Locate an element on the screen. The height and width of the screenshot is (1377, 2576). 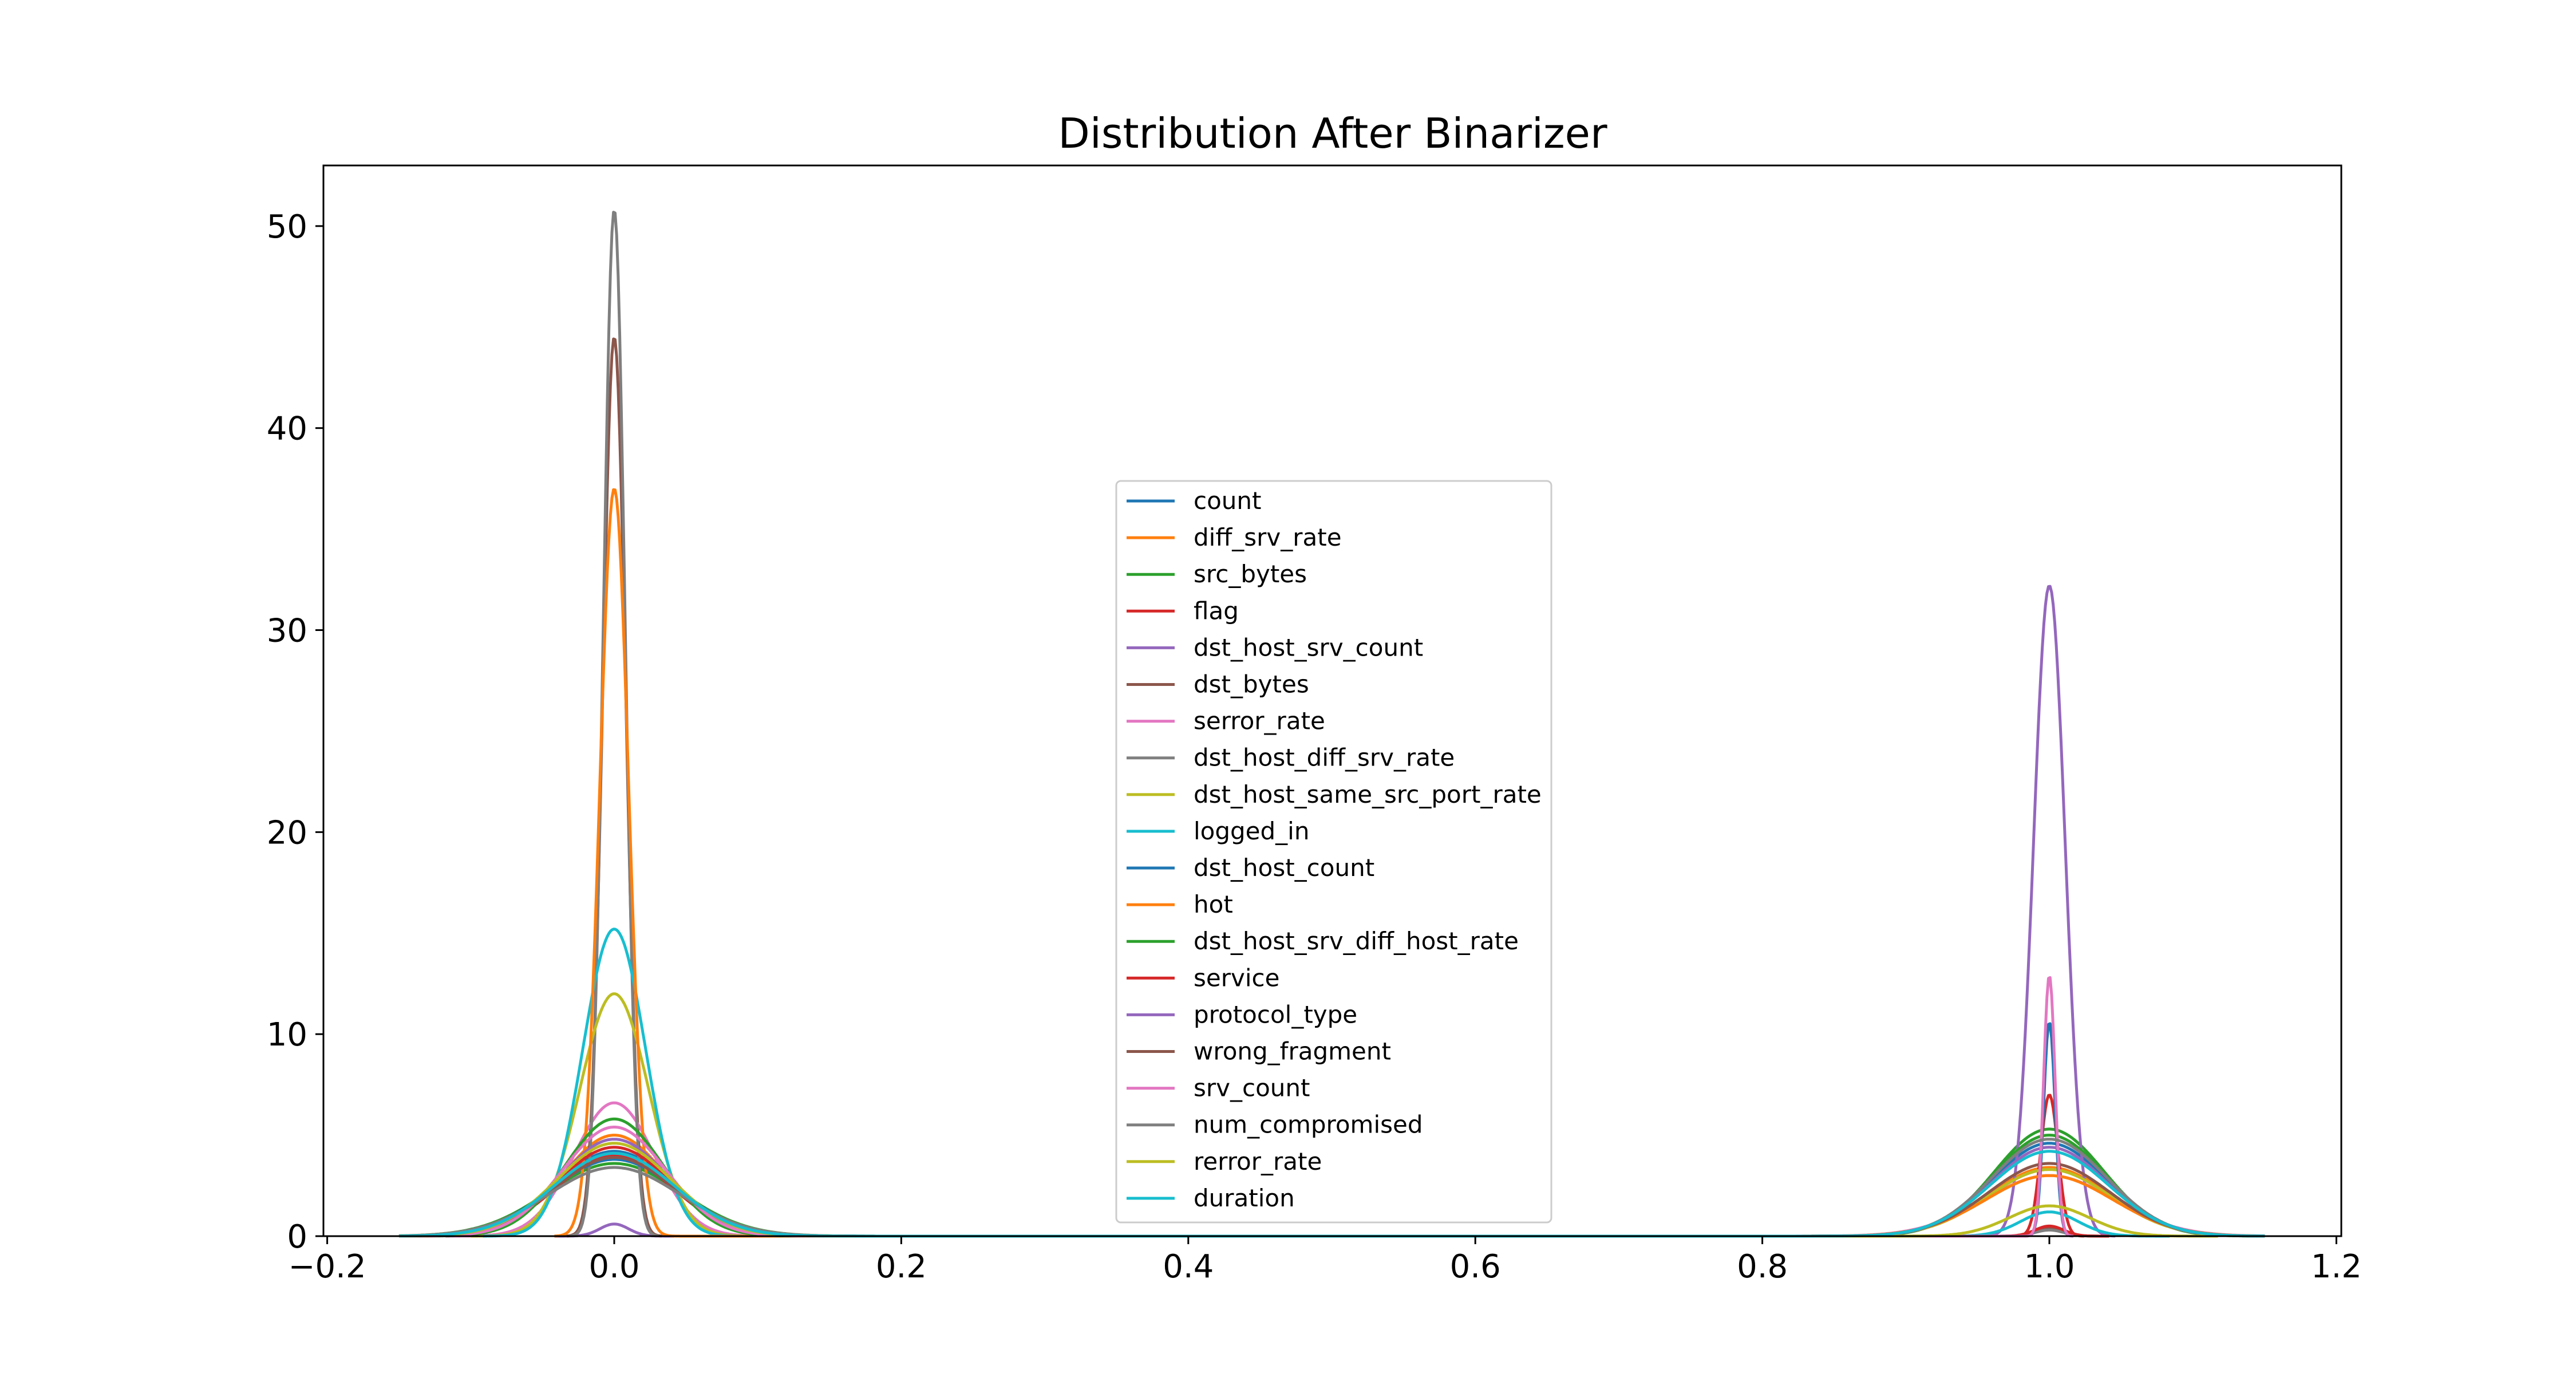
legend-label: dst_host_srv_count is located at coordinates (1308, 647).